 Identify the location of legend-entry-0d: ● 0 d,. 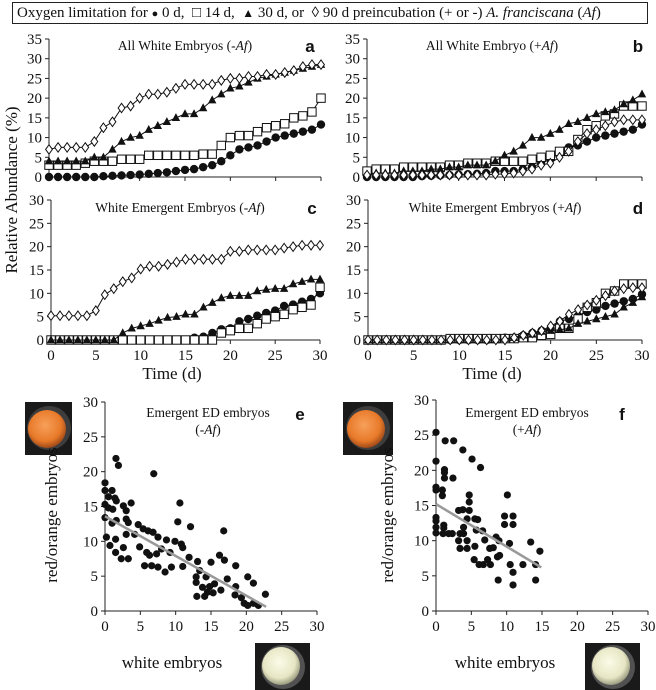
(168, 13).